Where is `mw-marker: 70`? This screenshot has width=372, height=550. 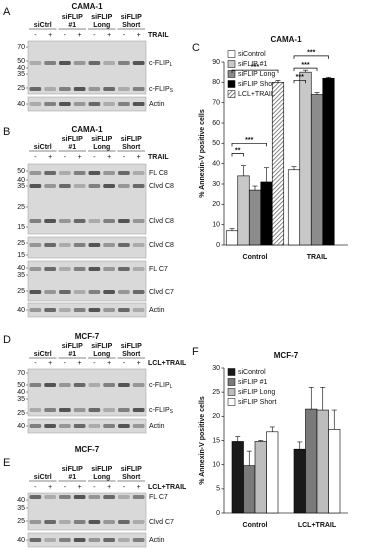
mw-marker: 70 is located at coordinates (21, 373).